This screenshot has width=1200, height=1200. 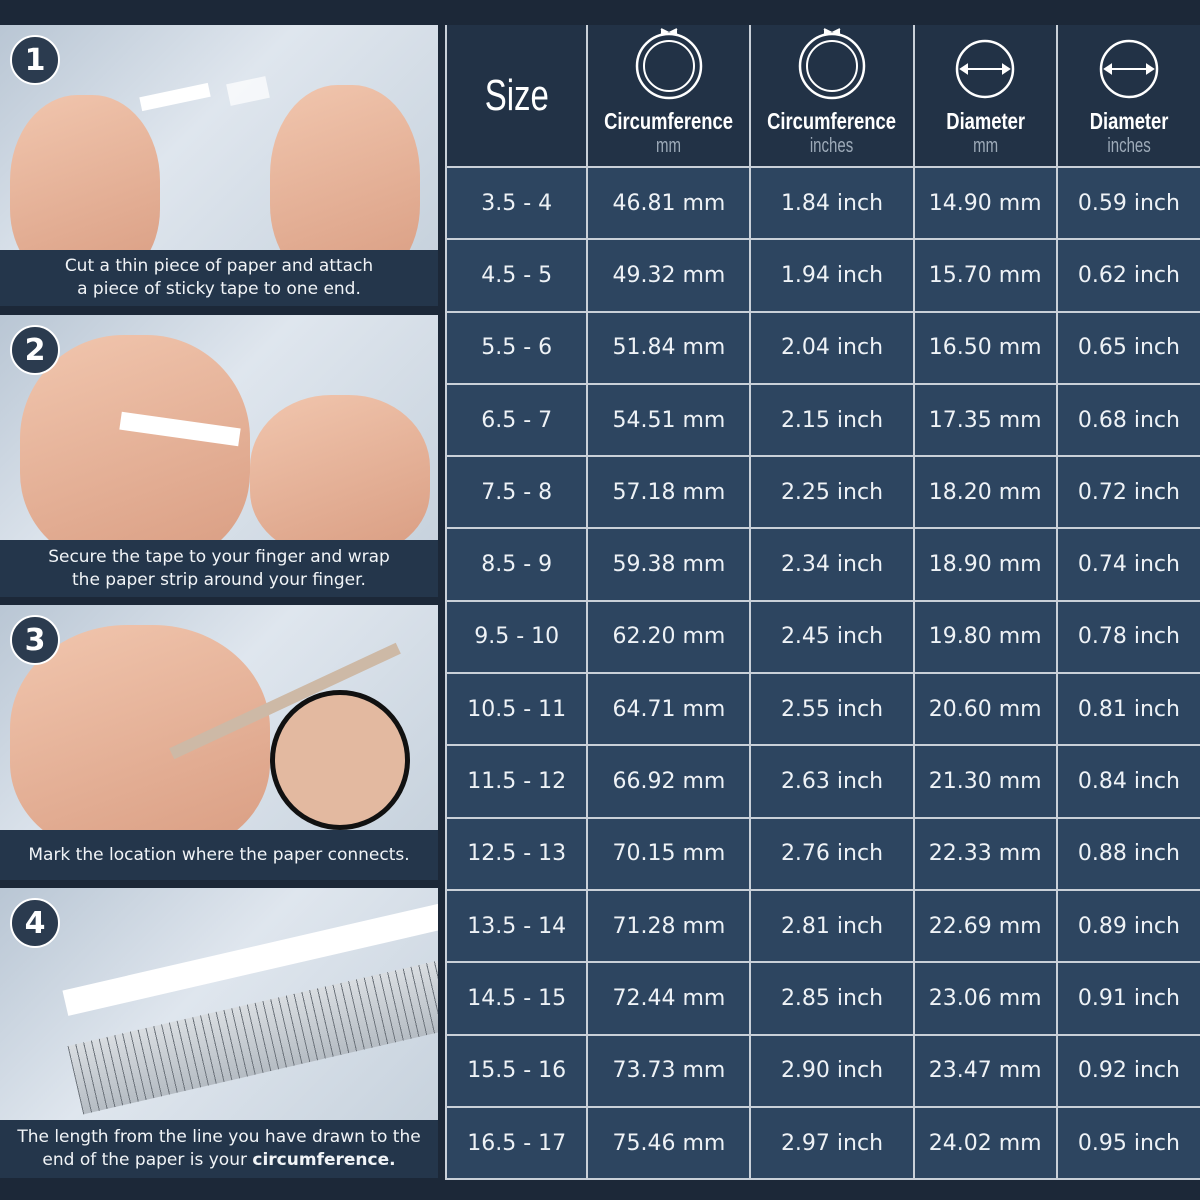 I want to click on step-number-badge: 2, so click(x=35, y=350).